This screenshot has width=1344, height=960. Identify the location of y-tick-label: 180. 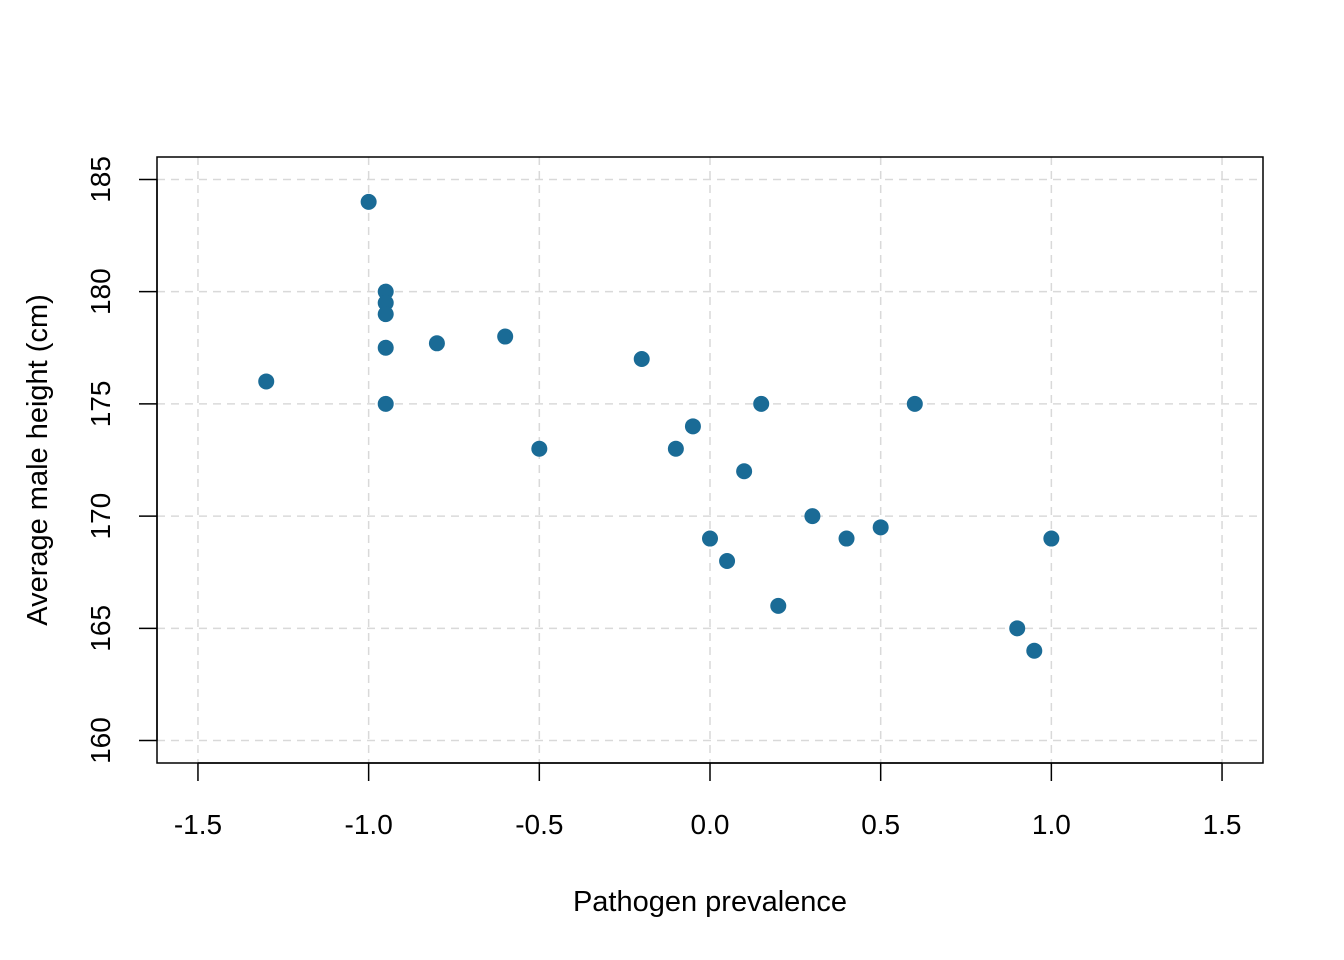
(100, 291).